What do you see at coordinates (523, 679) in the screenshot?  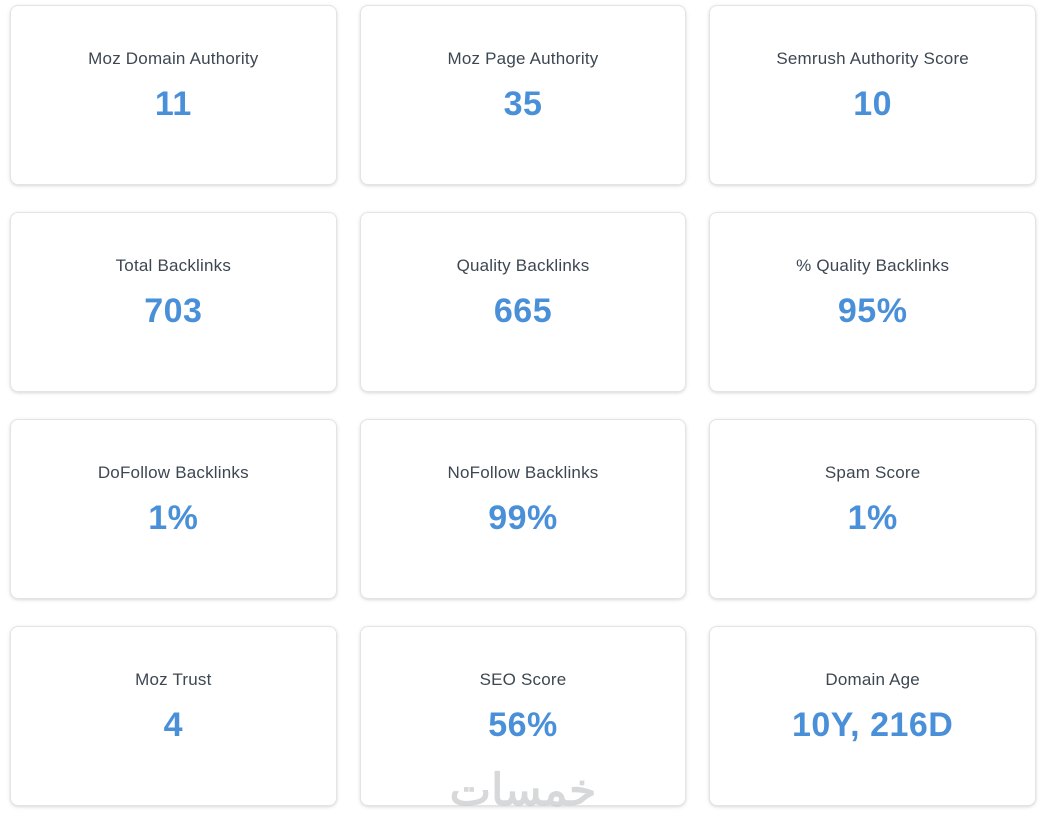 I see `metric-label: SEO Score` at bounding box center [523, 679].